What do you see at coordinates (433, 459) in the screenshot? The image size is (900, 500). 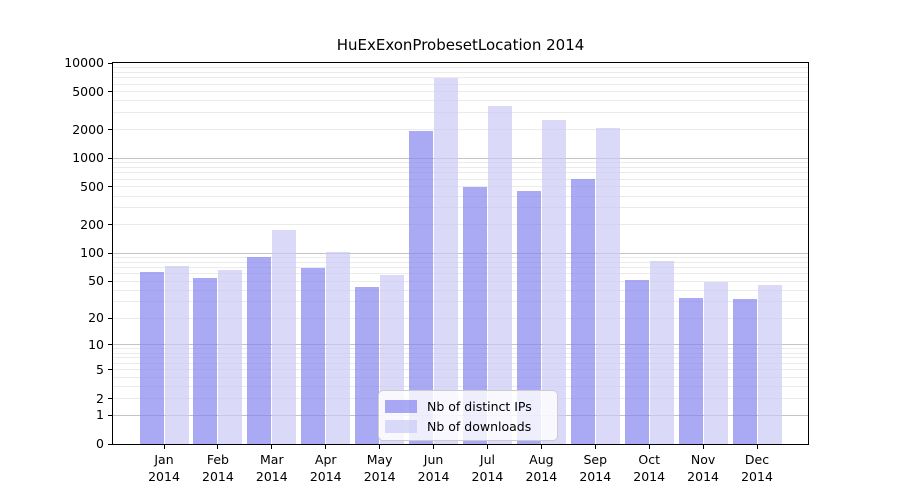 I see `x-tick-label-line: Jun` at bounding box center [433, 459].